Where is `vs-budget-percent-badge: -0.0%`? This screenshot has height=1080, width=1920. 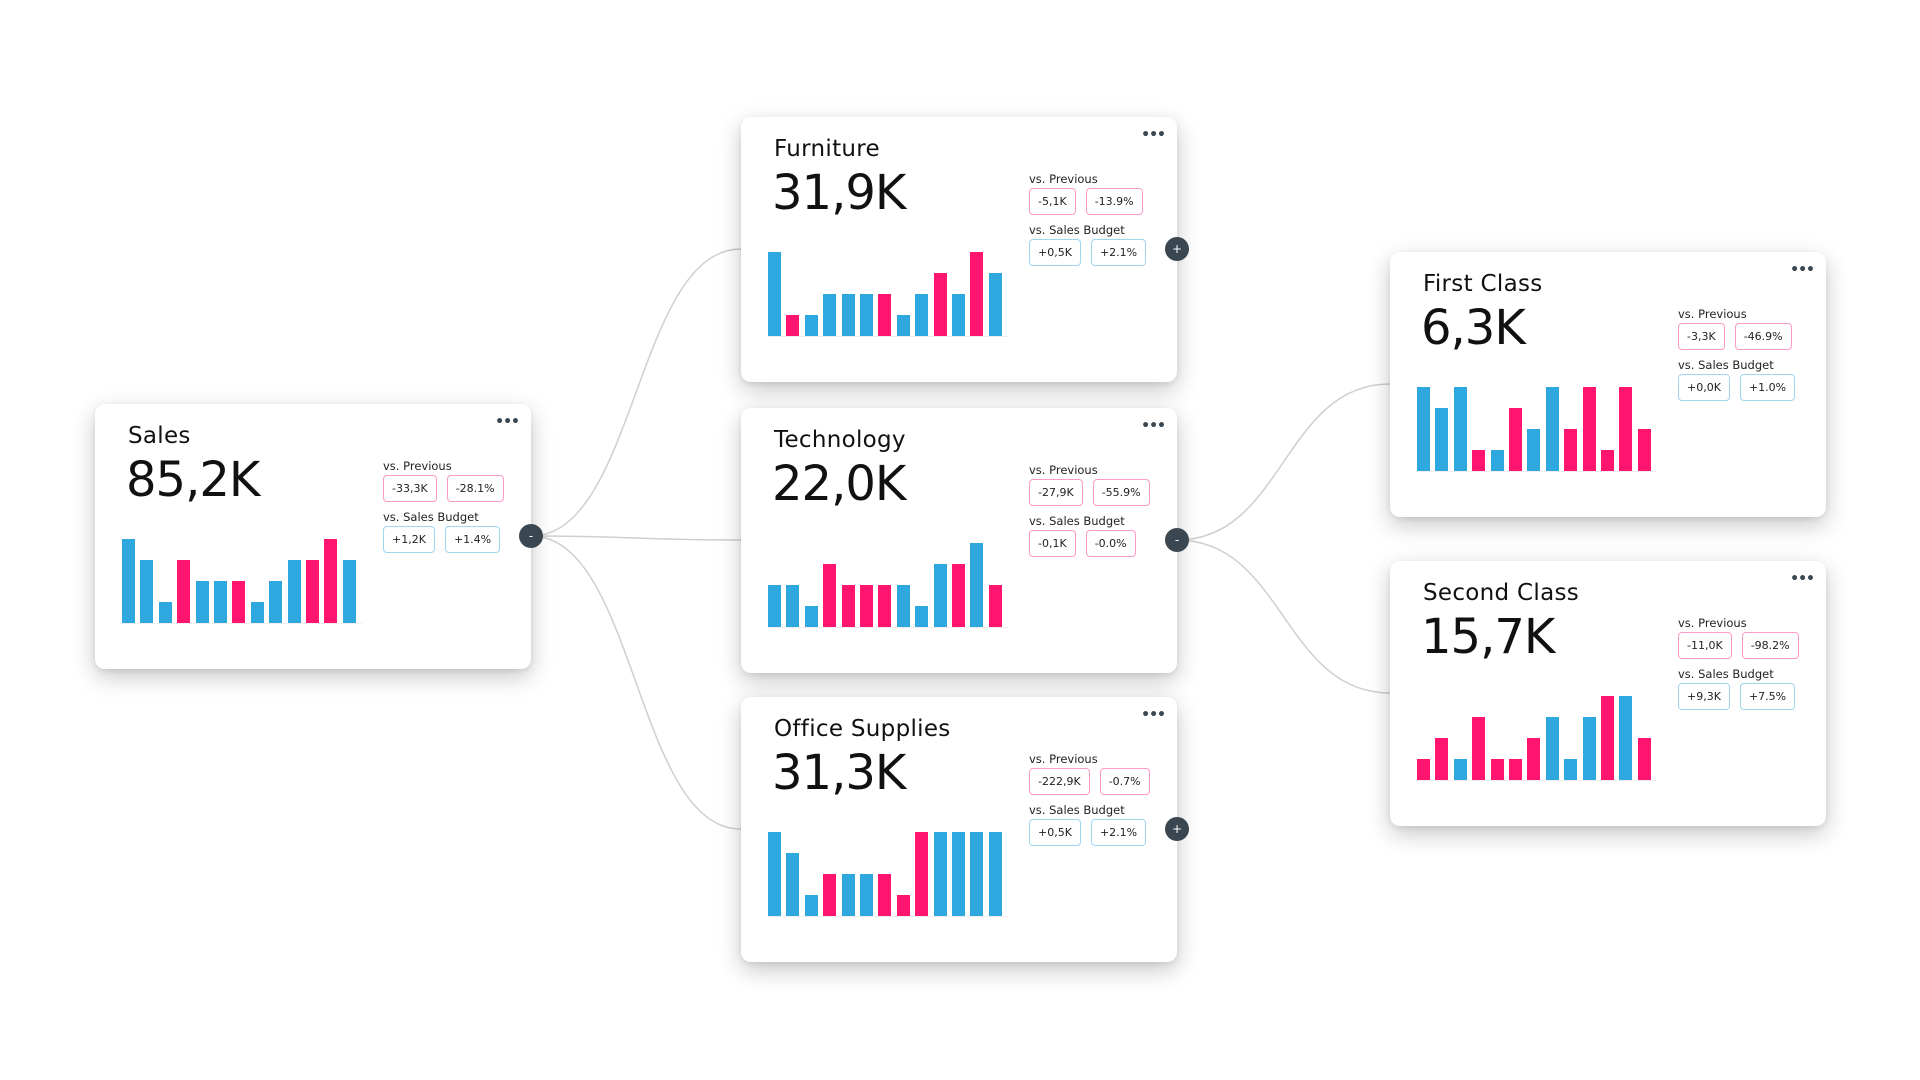
vs-budget-percent-badge: -0.0% is located at coordinates (1110, 543).